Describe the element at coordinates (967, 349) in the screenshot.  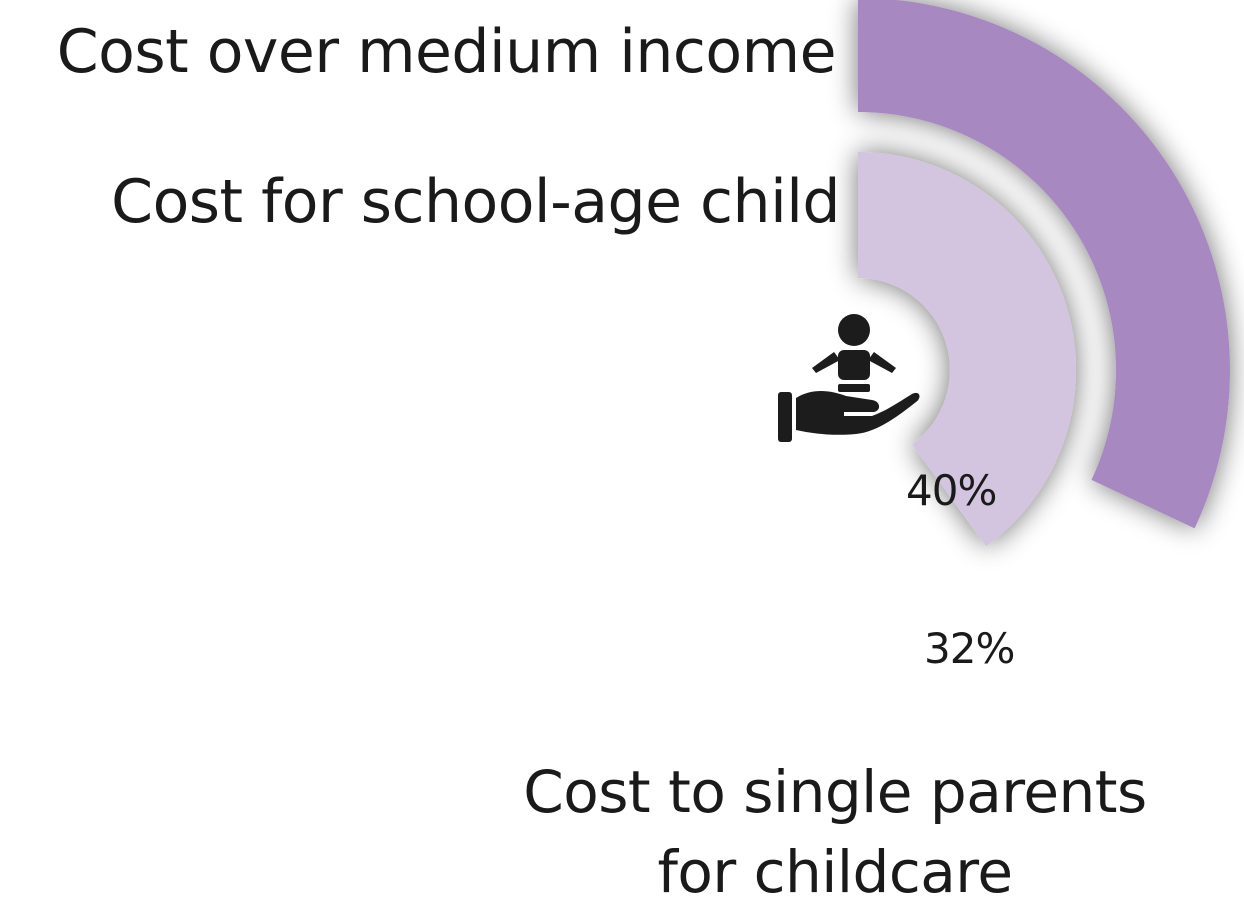
I see `arc-inner` at that location.